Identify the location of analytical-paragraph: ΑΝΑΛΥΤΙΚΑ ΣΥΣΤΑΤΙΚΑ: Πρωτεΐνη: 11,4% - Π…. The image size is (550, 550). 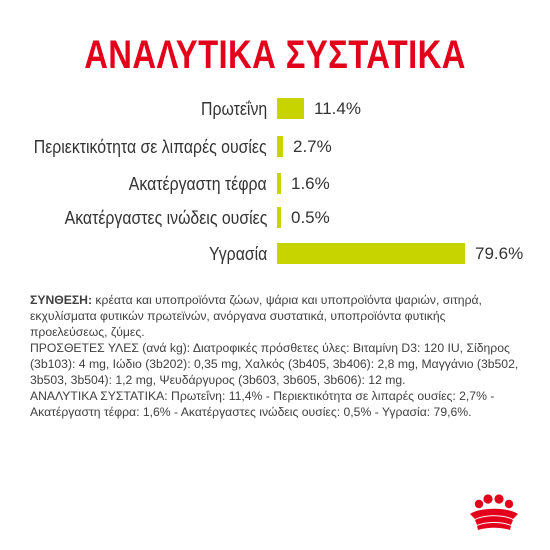
(262, 404).